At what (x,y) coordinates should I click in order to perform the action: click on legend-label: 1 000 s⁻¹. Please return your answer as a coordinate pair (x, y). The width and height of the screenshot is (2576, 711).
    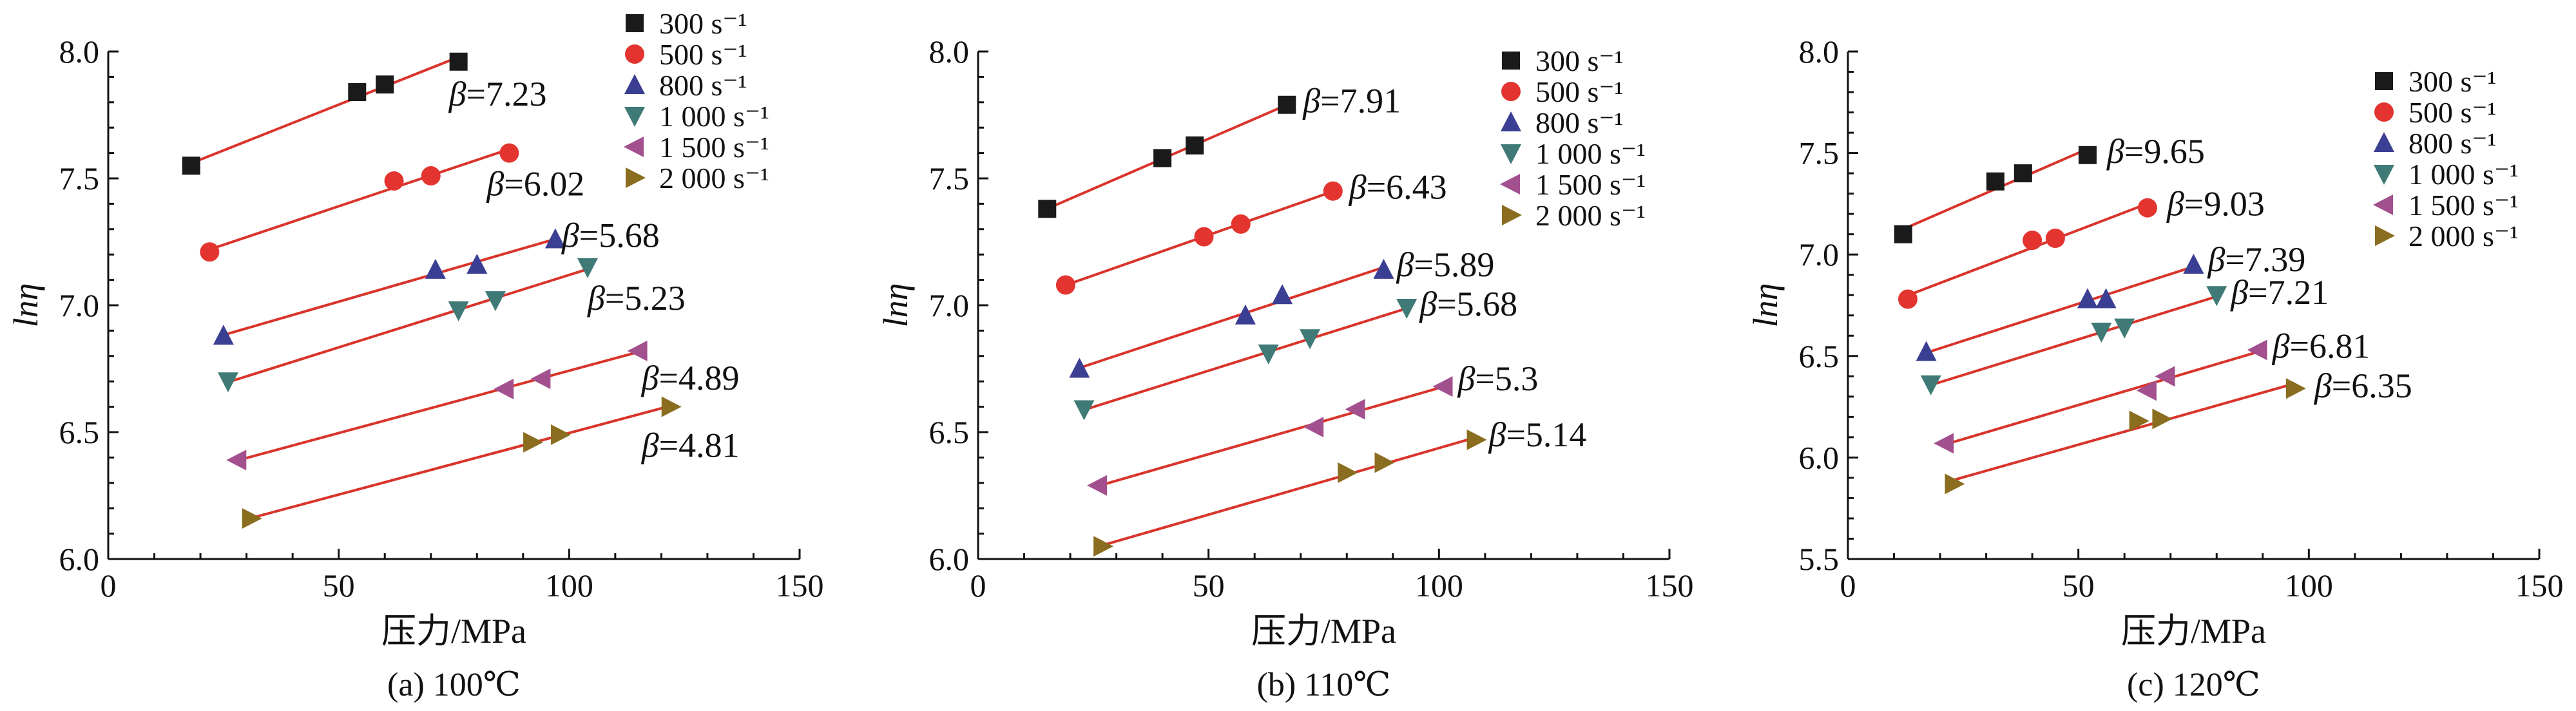
    Looking at the image, I should click on (1591, 153).